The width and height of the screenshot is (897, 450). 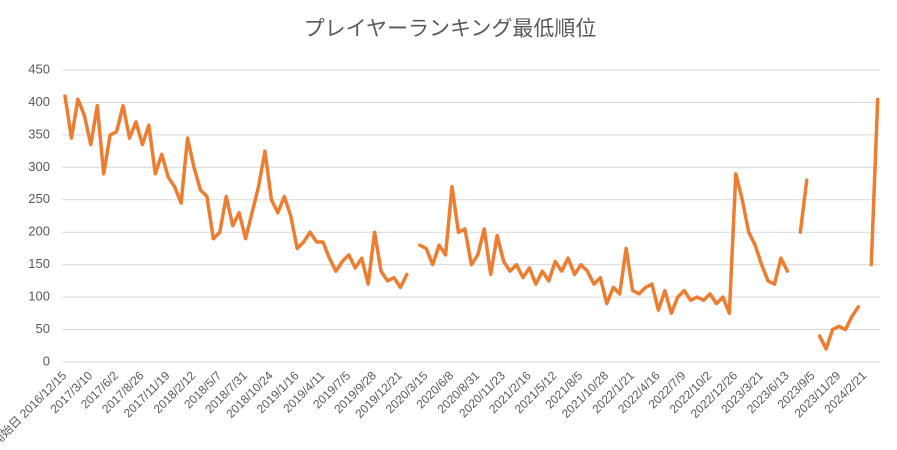 What do you see at coordinates (39, 231) in the screenshot?
I see `y-tick-label: 200` at bounding box center [39, 231].